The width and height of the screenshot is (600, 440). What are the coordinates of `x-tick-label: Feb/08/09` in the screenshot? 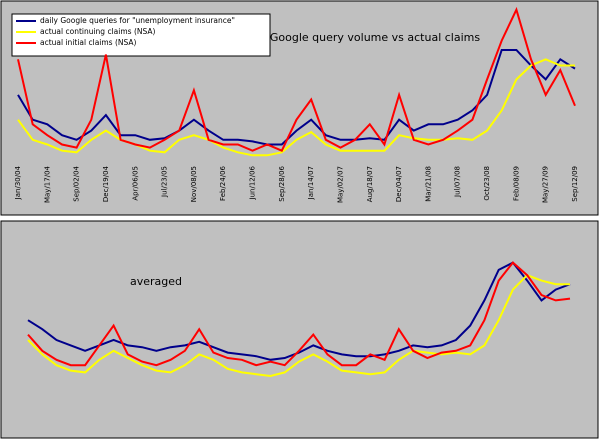 It's located at (516, 183).